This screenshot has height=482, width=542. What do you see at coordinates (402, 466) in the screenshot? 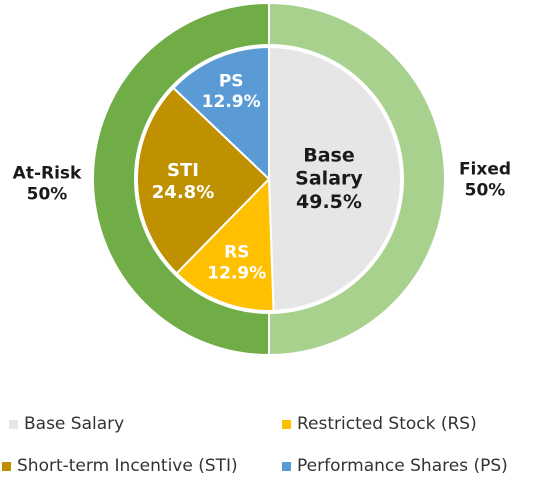
I see `legend-label-ps: Performance Shares (PS)` at bounding box center [402, 466].